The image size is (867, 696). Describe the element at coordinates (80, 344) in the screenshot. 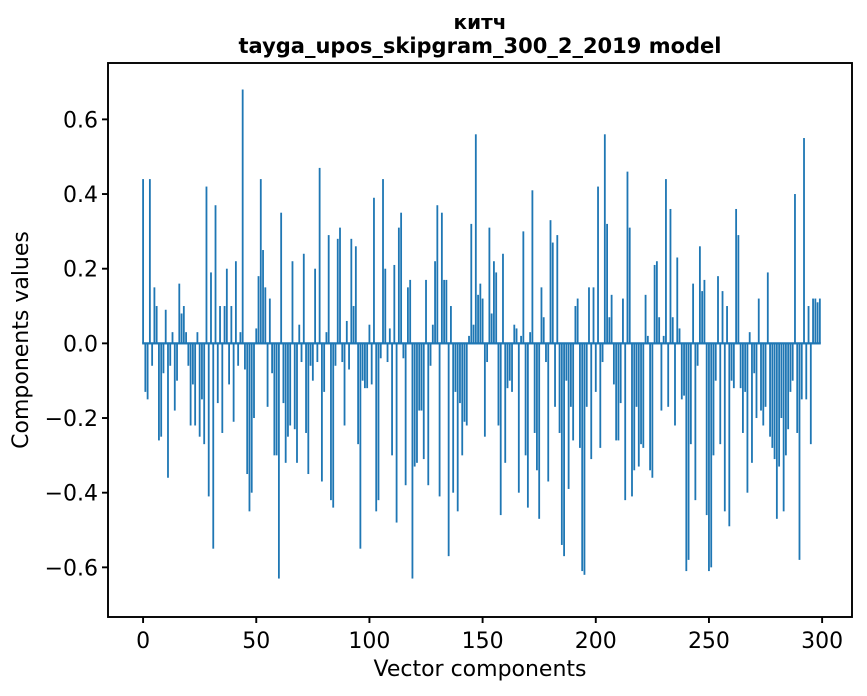

I see `y-tick-label: 0.0` at that location.